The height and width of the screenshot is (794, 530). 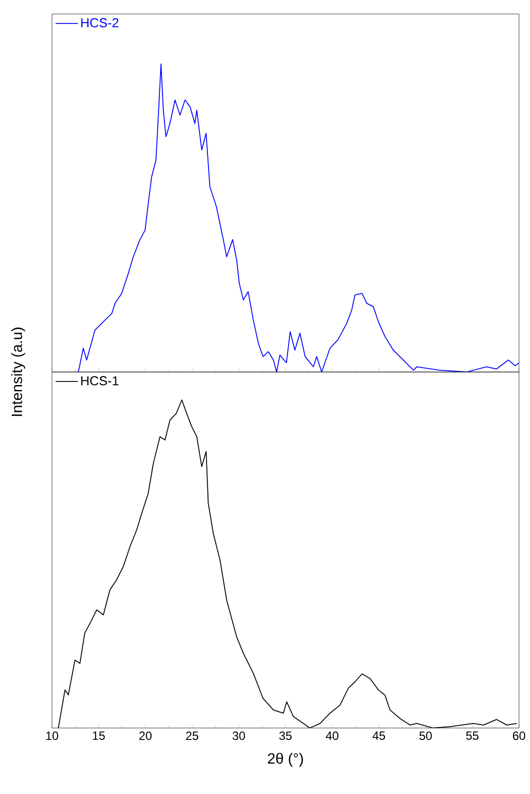 What do you see at coordinates (98, 736) in the screenshot?
I see `x-tick-label: 15` at bounding box center [98, 736].